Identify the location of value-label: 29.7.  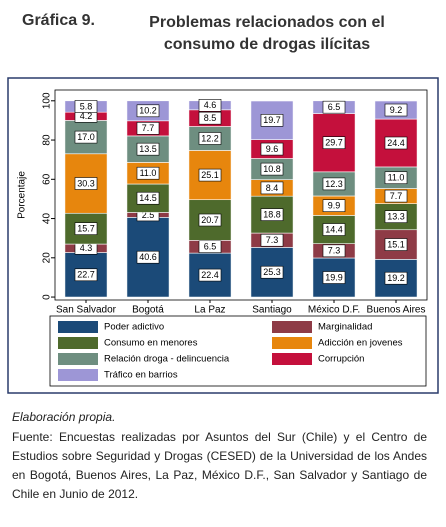
(334, 143).